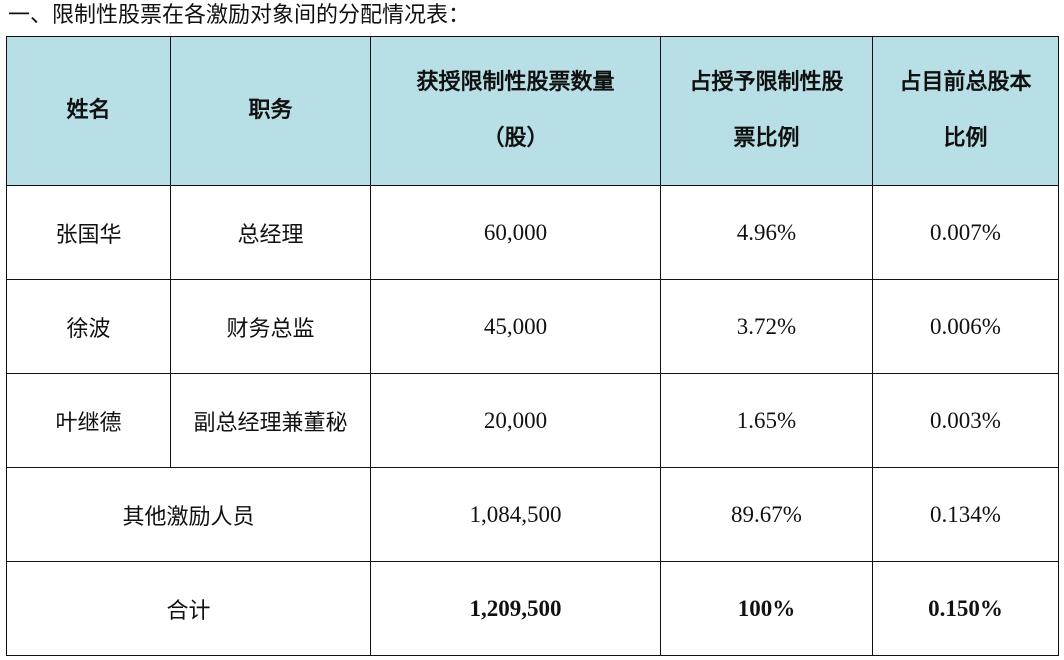 The image size is (1064, 660). I want to click on header-name: 姓名, so click(88, 111).